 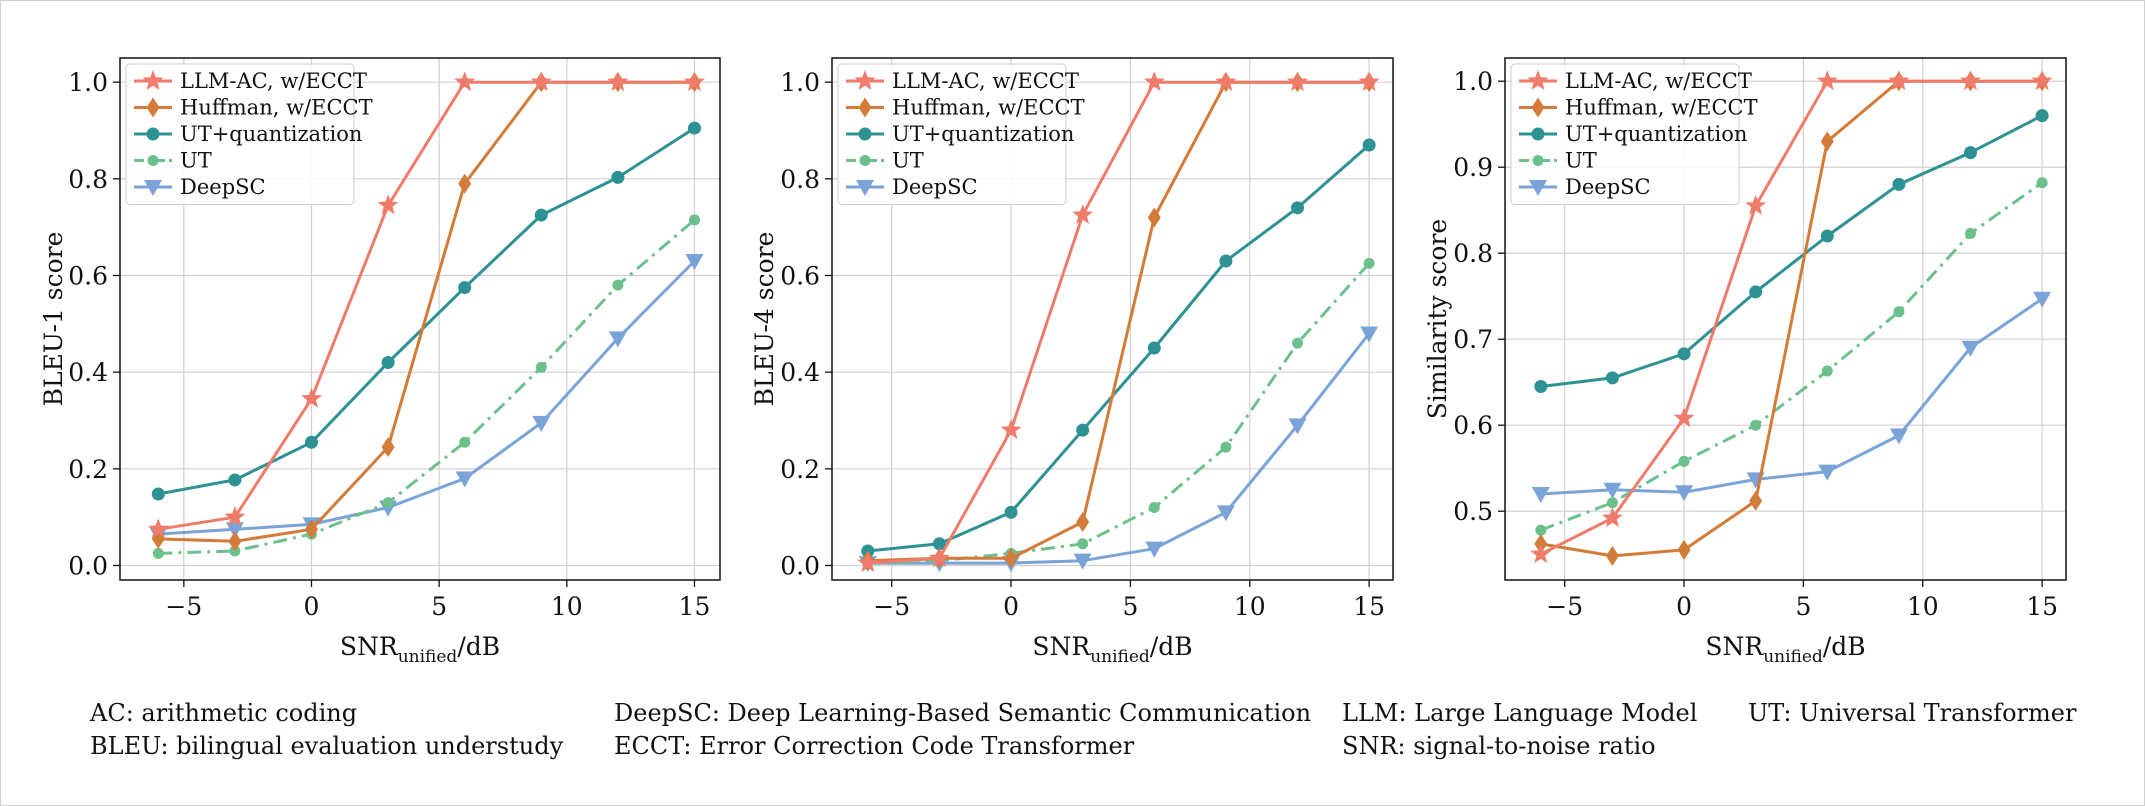 What do you see at coordinates (1520, 713) in the screenshot?
I see `glossary-llm: LLM: Large Language Model` at bounding box center [1520, 713].